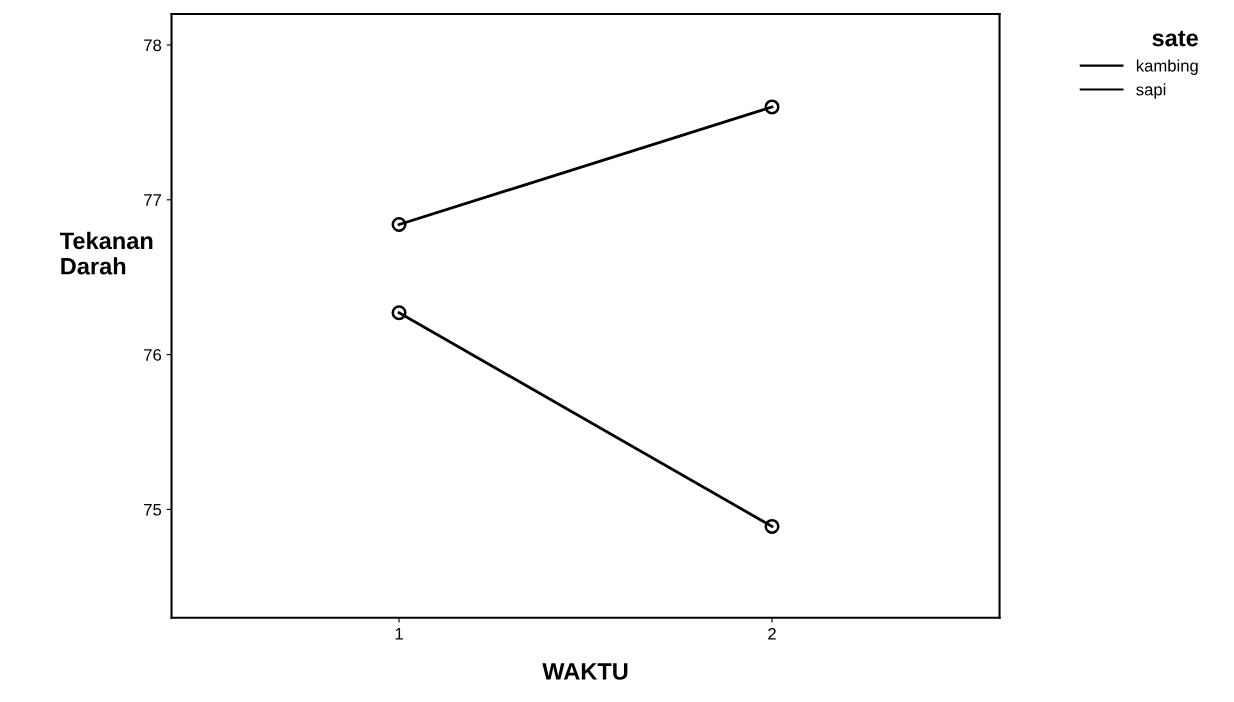 The width and height of the screenshot is (1234, 702). I want to click on y-tick-label: 78, so click(153, 45).